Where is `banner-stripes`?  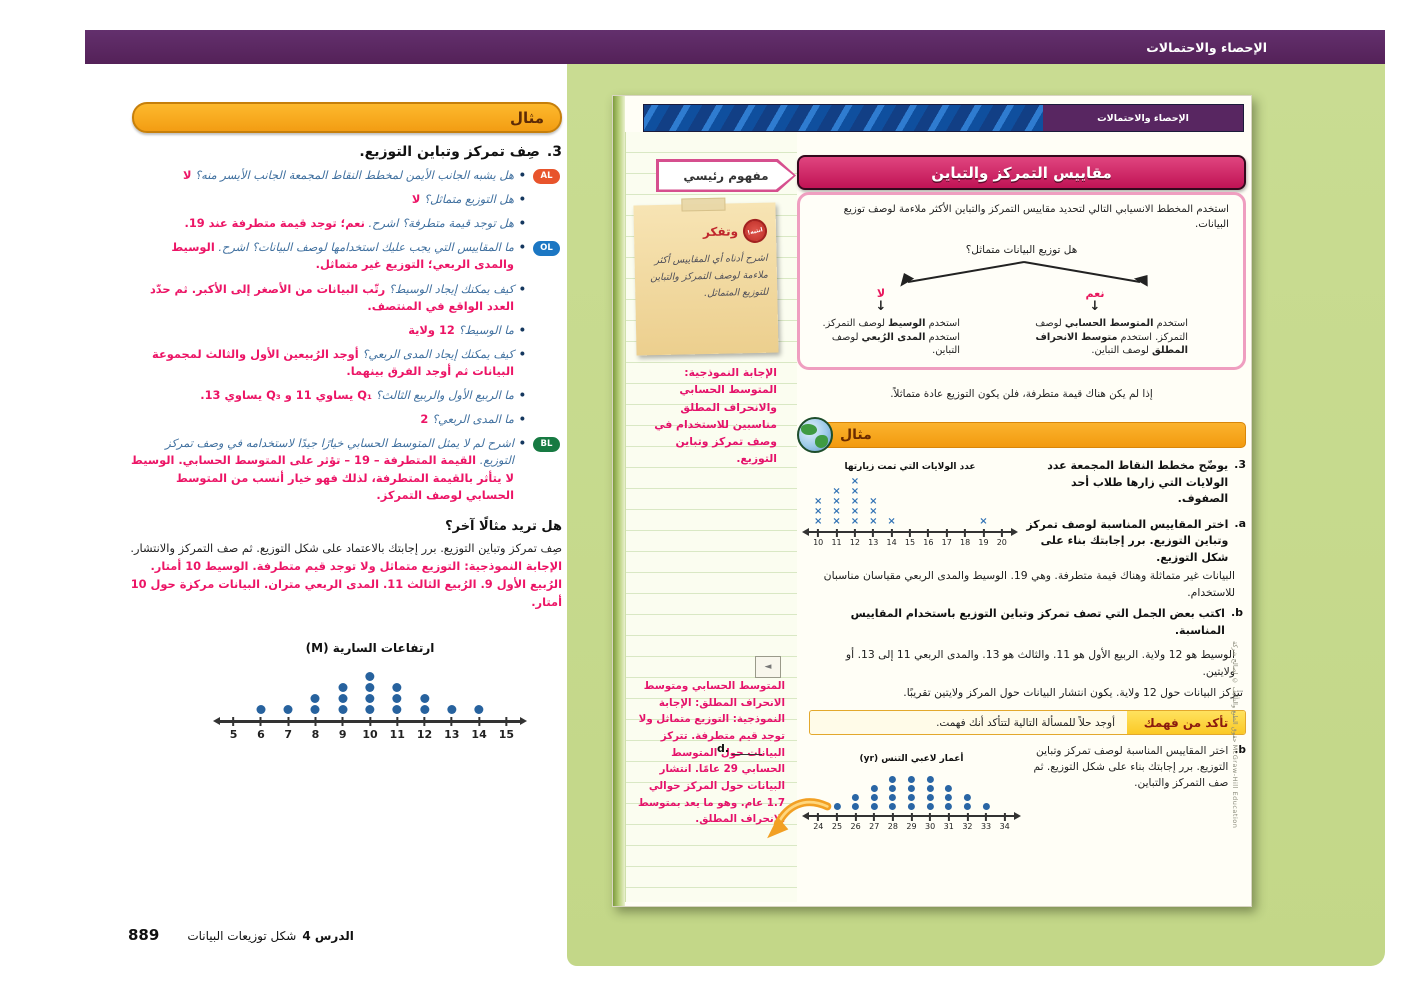 banner-stripes is located at coordinates (843, 118).